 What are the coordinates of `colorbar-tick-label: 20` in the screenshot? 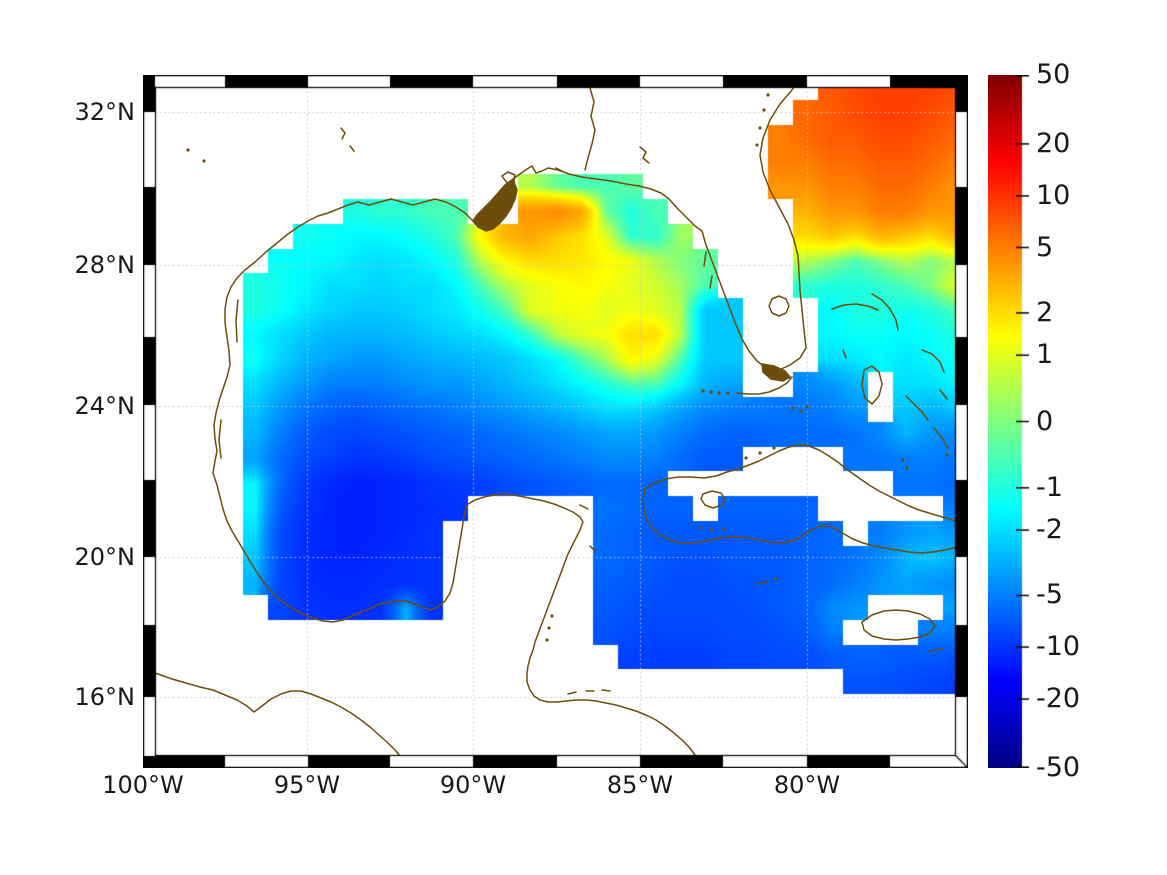 It's located at (1053, 143).